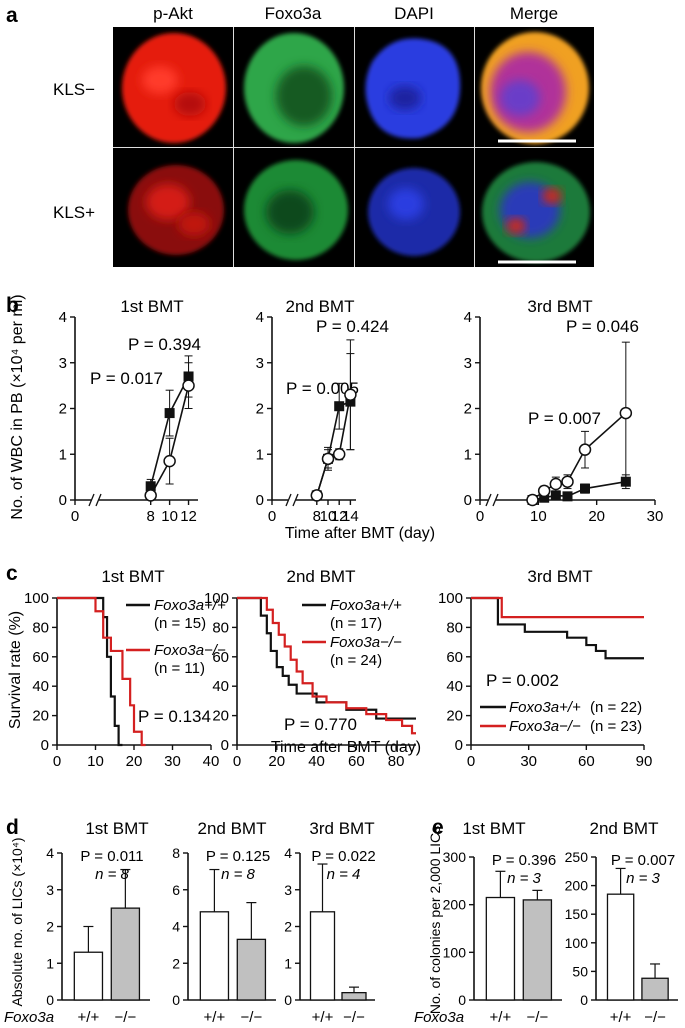 This screenshot has height=1028, width=685. What do you see at coordinates (643, 878) in the screenshot?
I see `e2-n-label: n = 3` at bounding box center [643, 878].